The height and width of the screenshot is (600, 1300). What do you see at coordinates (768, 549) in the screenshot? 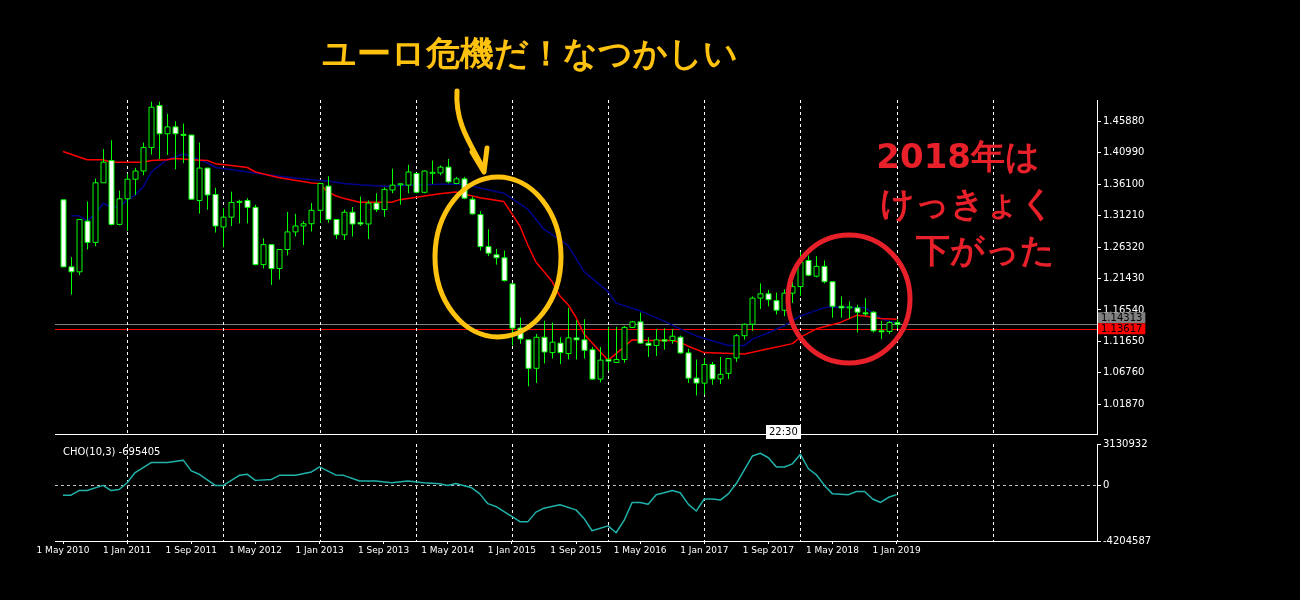
I see `x-tick-label: 1 Sep 2017` at bounding box center [768, 549].